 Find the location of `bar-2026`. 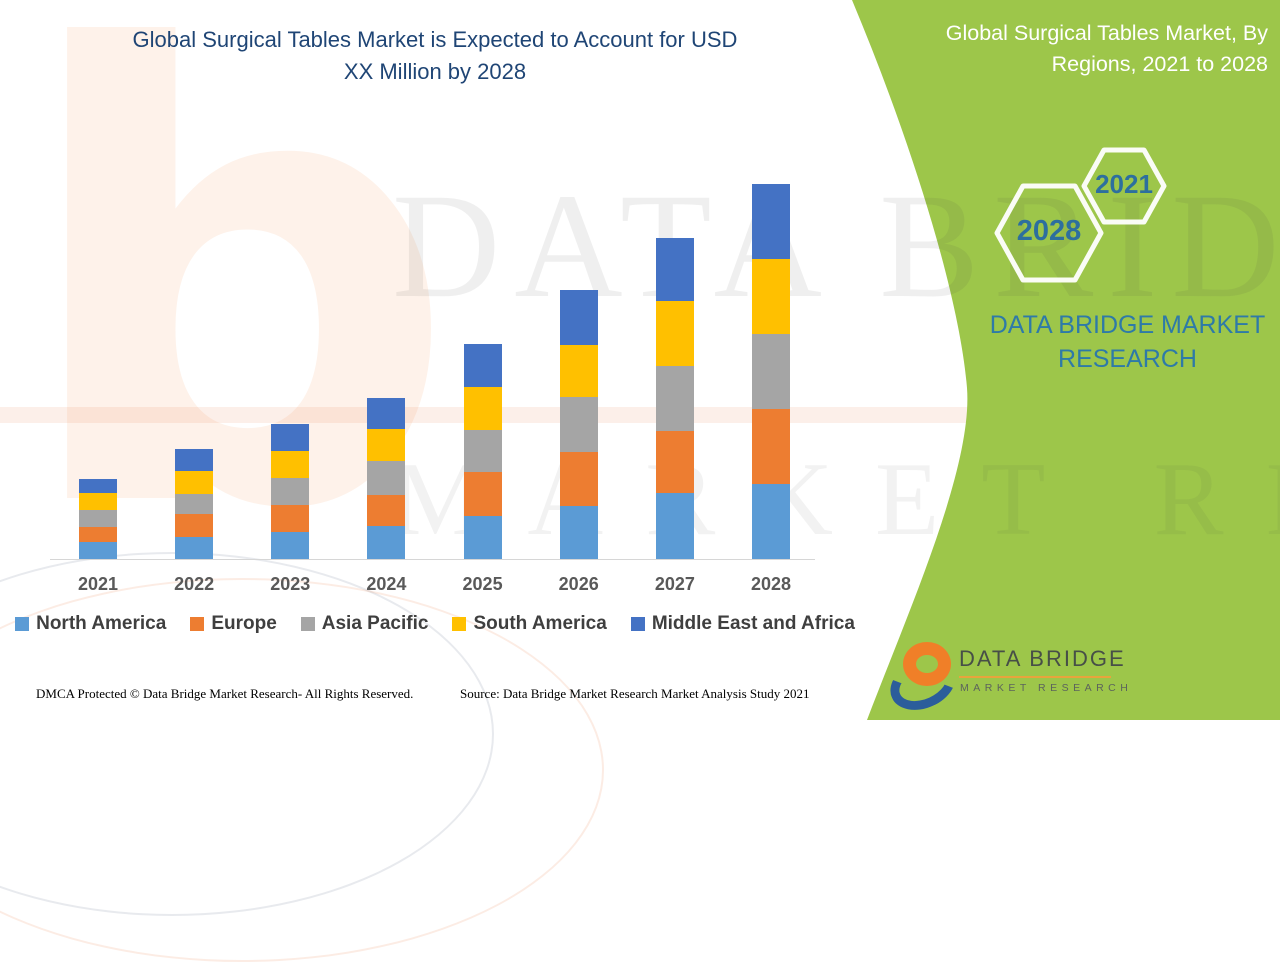

bar-2026 is located at coordinates (578, 369).